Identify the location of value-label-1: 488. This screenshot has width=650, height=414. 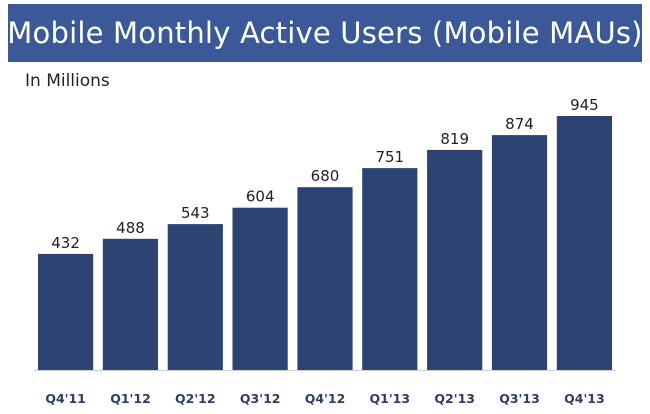
(130, 228).